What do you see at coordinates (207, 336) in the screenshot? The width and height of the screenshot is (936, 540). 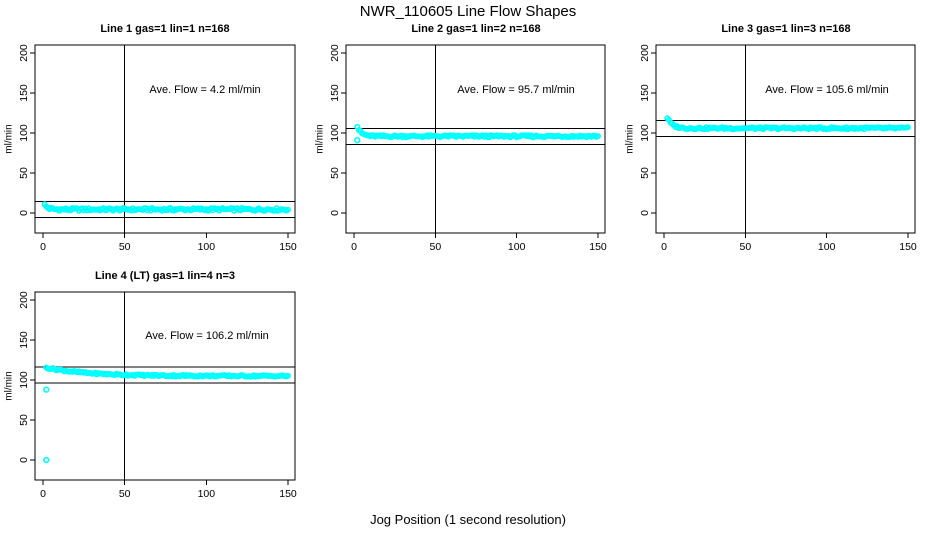 I see `panel-4-ave-flow-label: Ave. Flow = 106.2 ml/min` at bounding box center [207, 336].